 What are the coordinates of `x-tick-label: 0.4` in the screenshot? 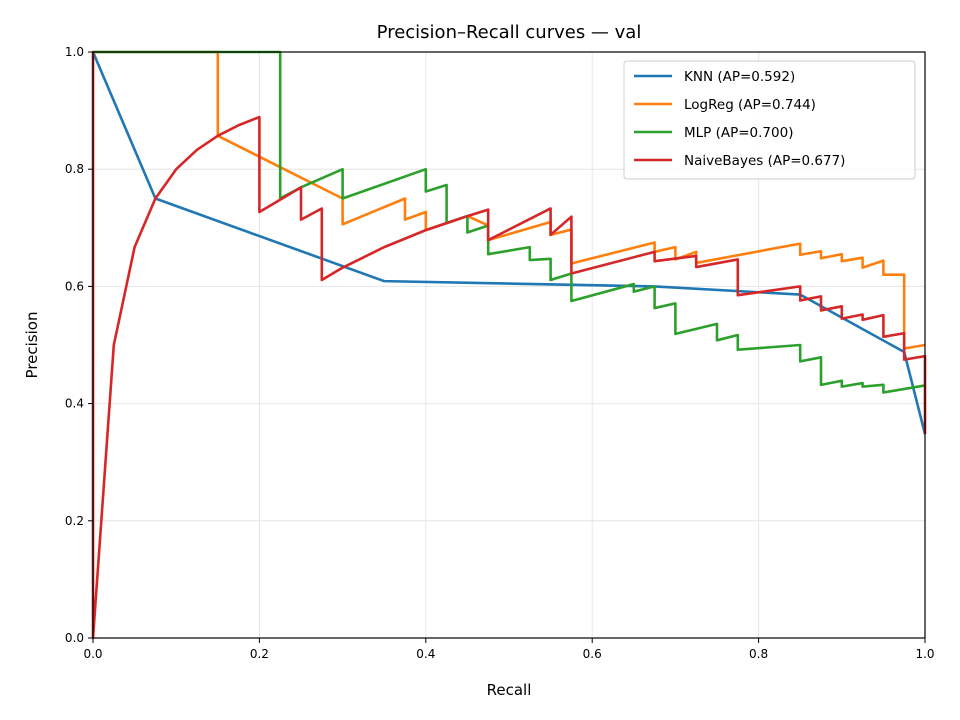 It's located at (425, 654).